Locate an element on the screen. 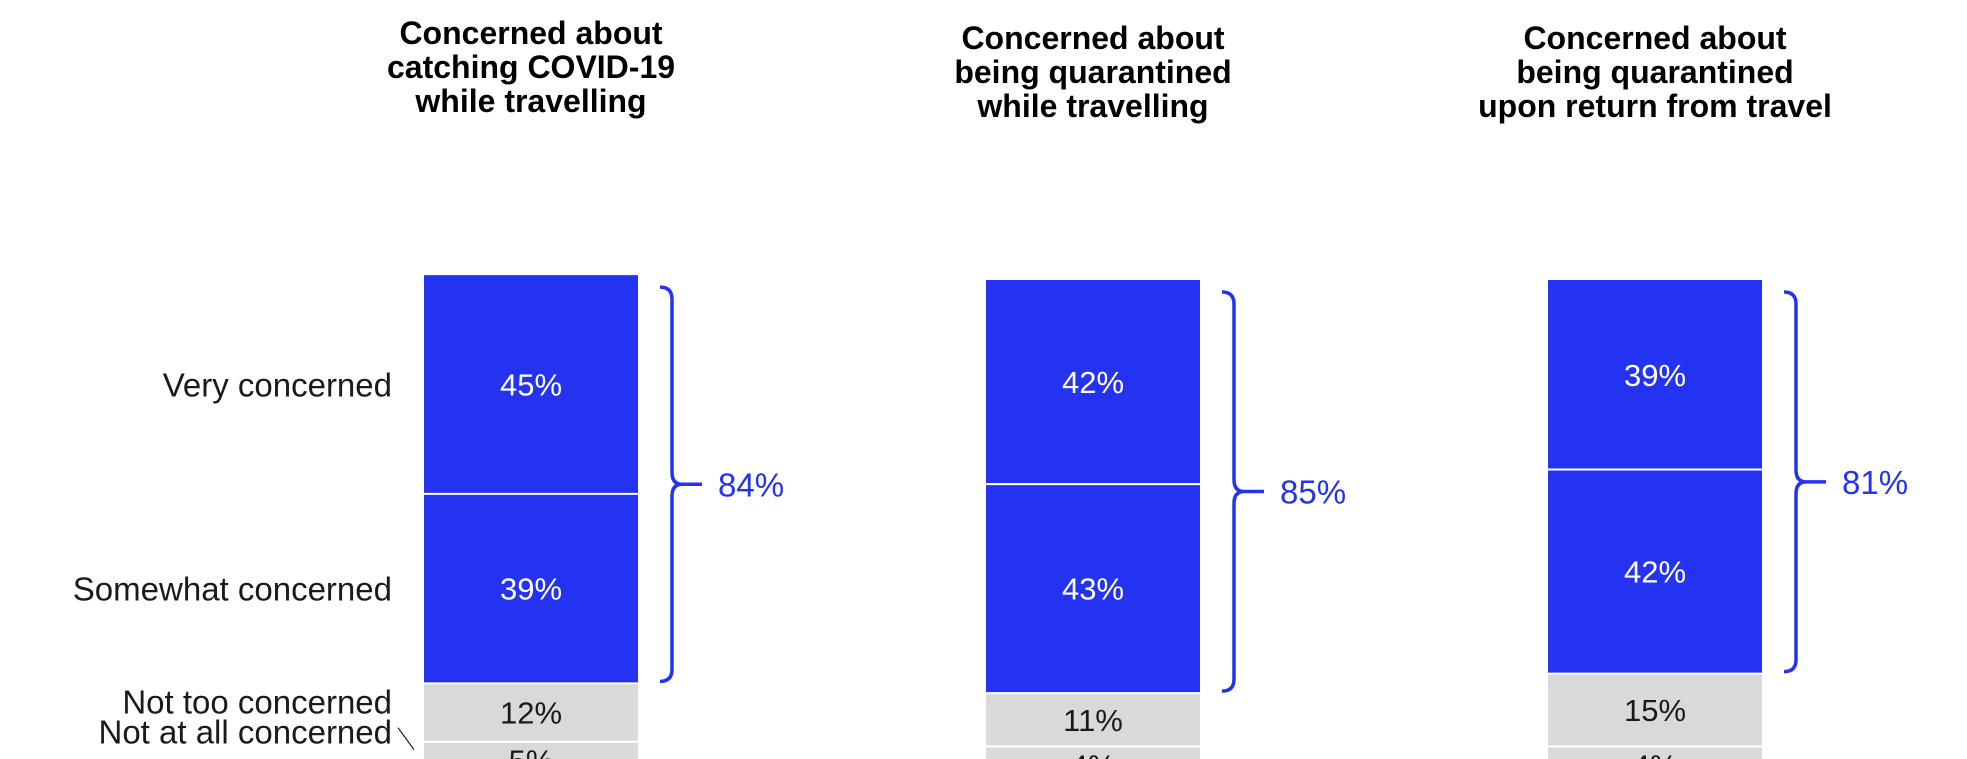 The height and width of the screenshot is (759, 1967). series-label-somewhat-concerned: Somewhat concerned is located at coordinates (232, 589).